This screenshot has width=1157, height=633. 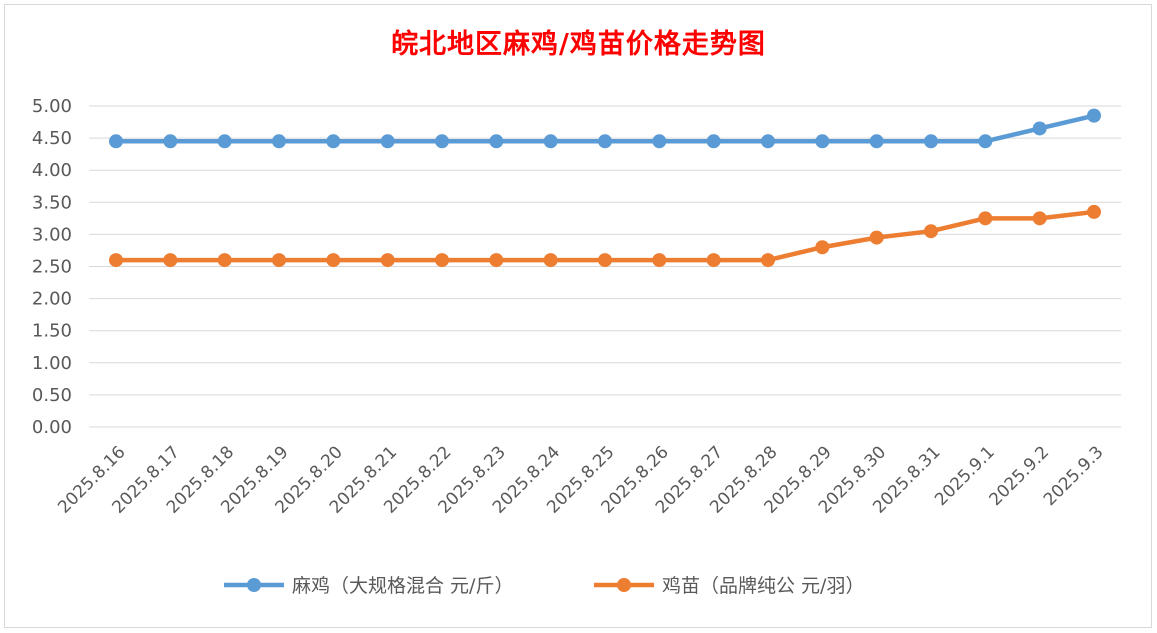 I want to click on legend-item: 鸡苗（品牌纯公 元/羽）, so click(x=729, y=586).